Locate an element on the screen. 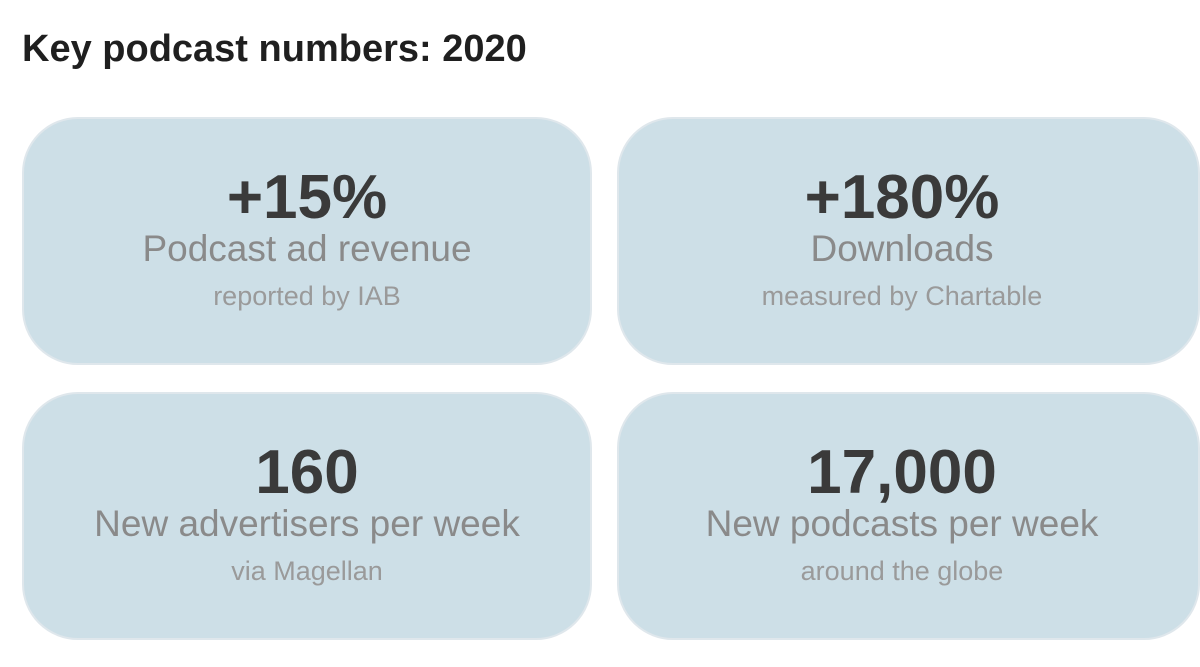 The image size is (1200, 667). stat-value: +15% is located at coordinates (307, 197).